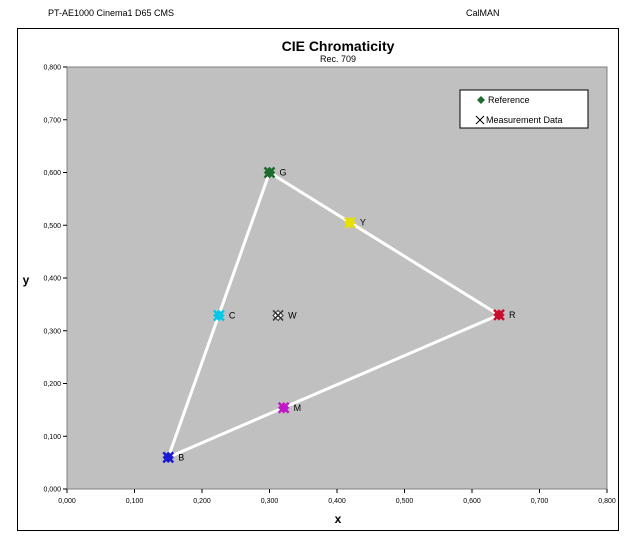 This screenshot has width=628, height=536. What do you see at coordinates (607, 501) in the screenshot?
I see `x-tick-label: 0,800` at bounding box center [607, 501].